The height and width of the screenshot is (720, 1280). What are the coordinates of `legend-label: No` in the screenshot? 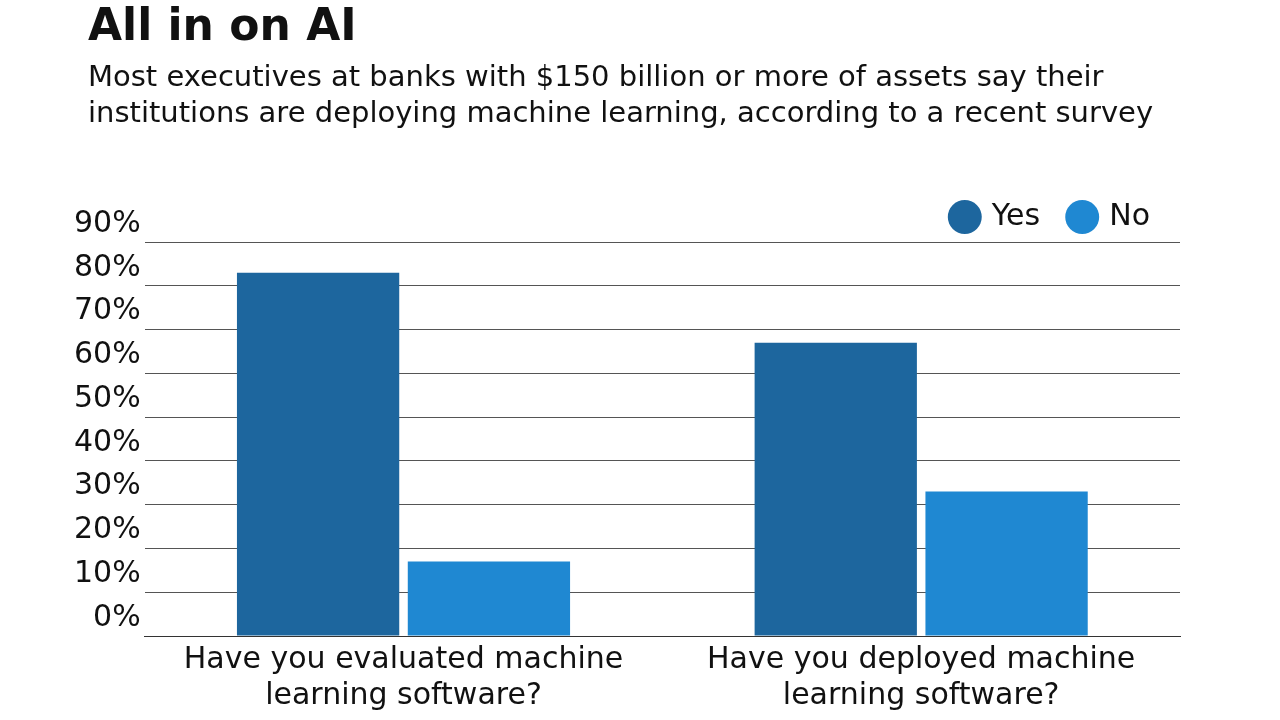 It's located at (1129, 214).